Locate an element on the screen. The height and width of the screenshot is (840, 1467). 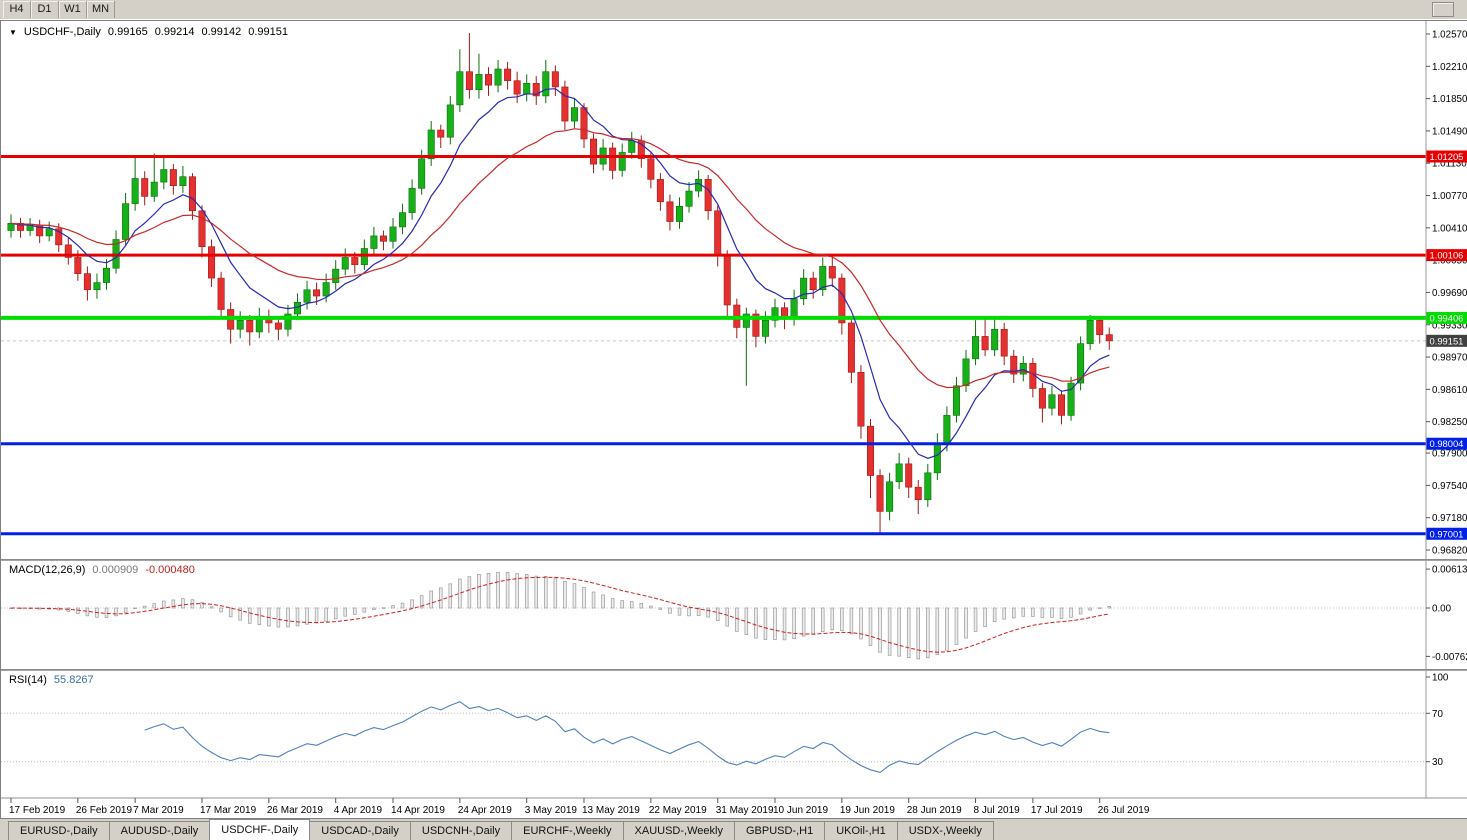
toolbar-small-button is located at coordinates (1443, 9).